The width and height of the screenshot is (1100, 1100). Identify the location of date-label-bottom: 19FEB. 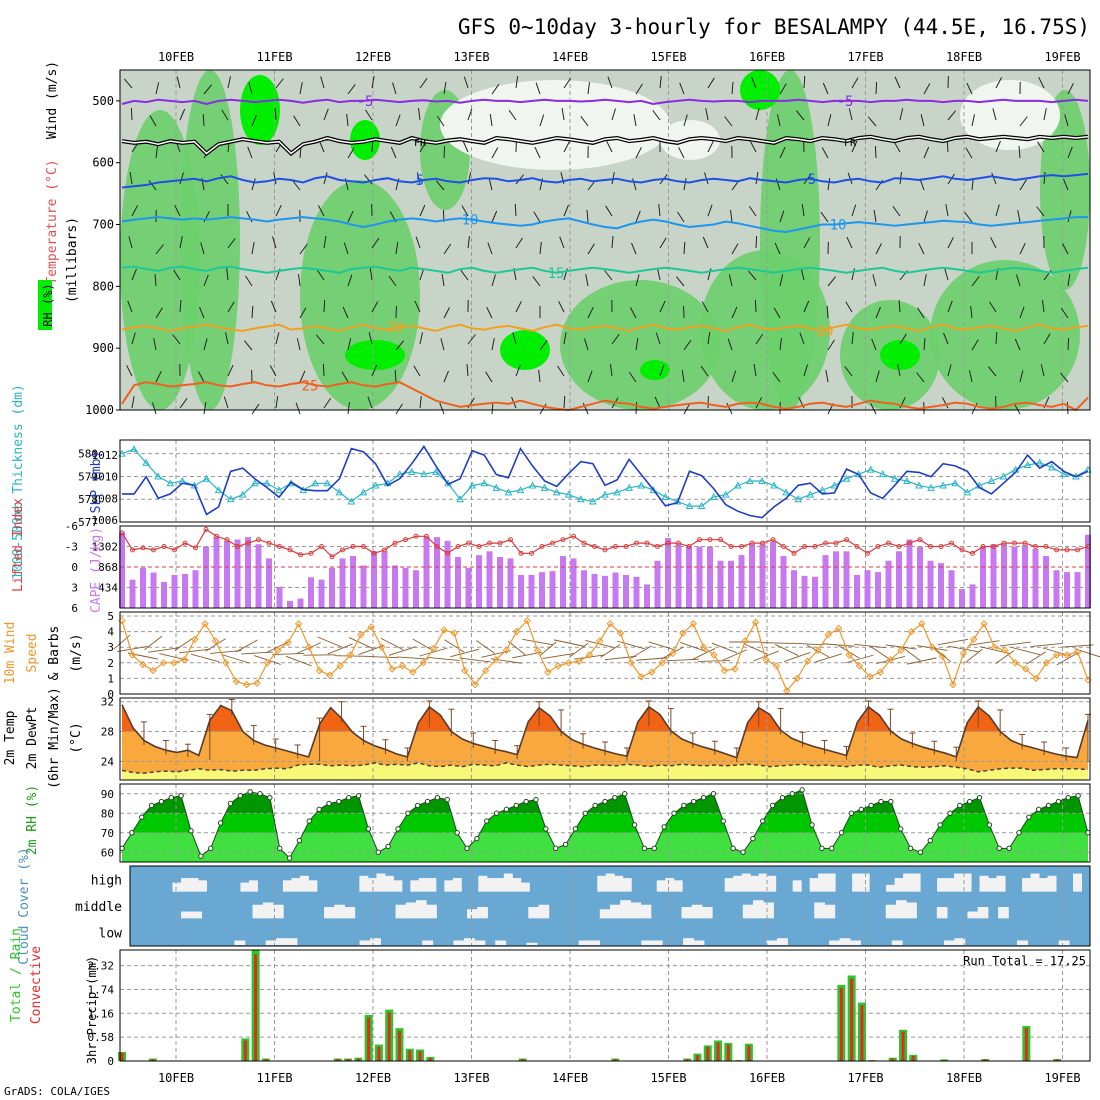
(1062, 1078).